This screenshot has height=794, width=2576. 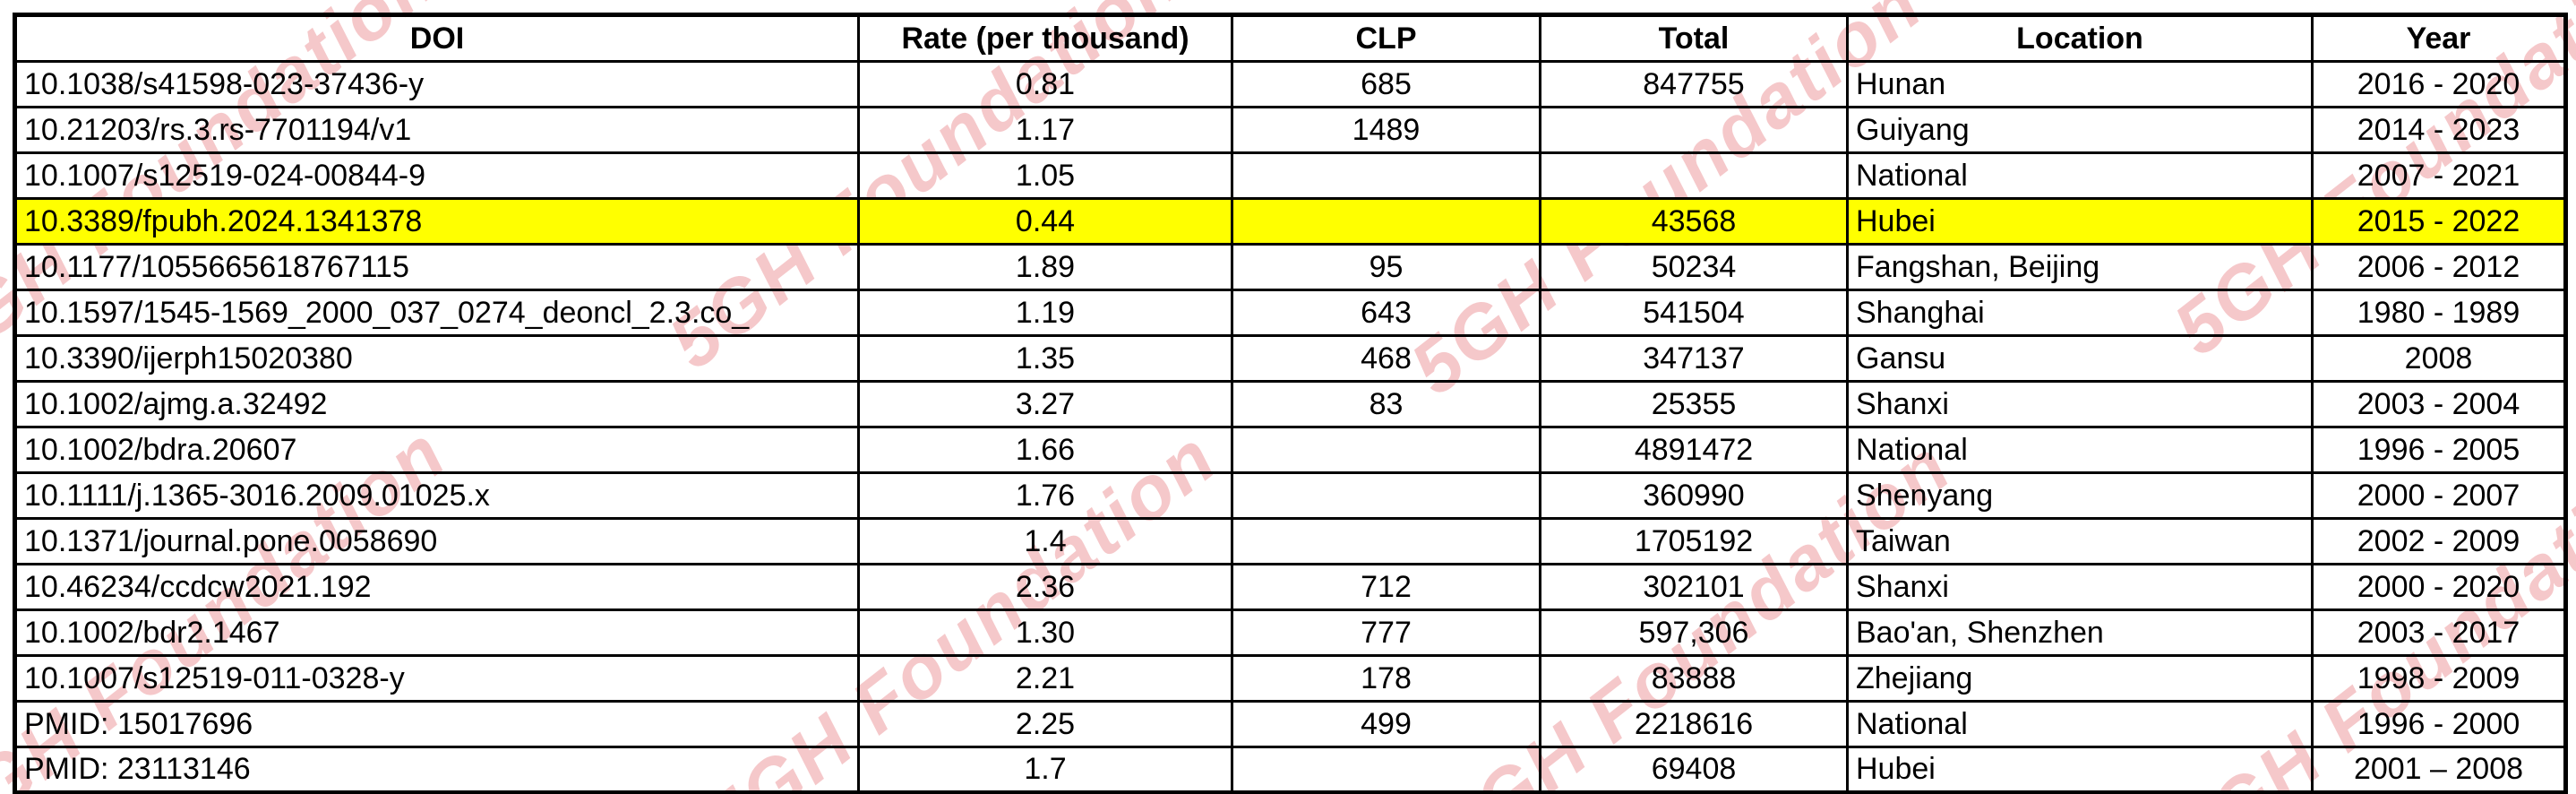 What do you see at coordinates (2080, 496) in the screenshot?
I see `cell-location: Shenyang` at bounding box center [2080, 496].